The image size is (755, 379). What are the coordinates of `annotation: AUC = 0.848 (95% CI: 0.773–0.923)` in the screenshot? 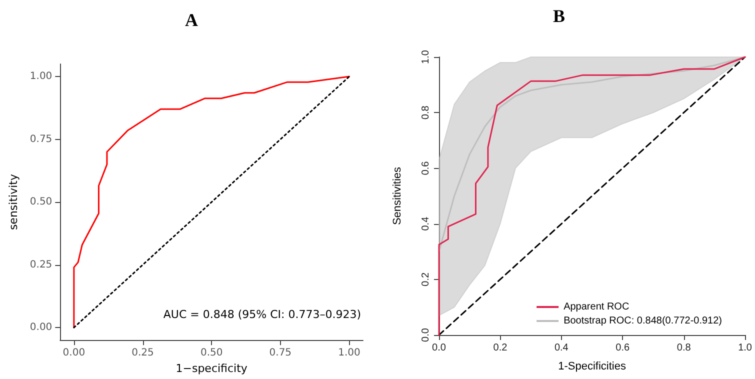 It's located at (262, 314).